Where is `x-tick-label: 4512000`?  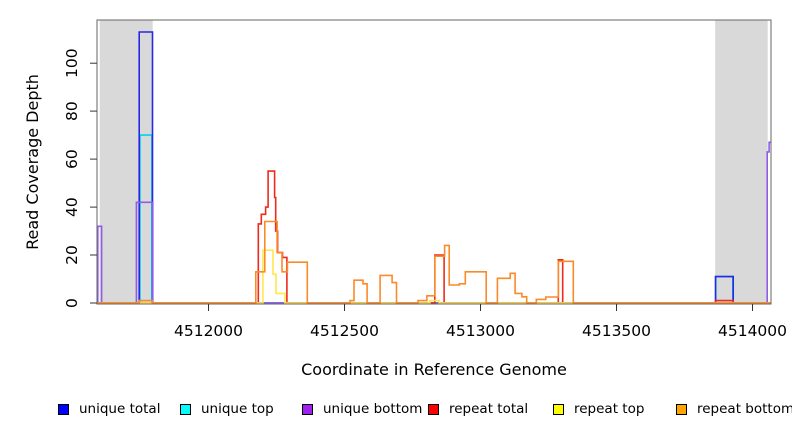
x-tick-label: 4512000 is located at coordinates (208, 331).